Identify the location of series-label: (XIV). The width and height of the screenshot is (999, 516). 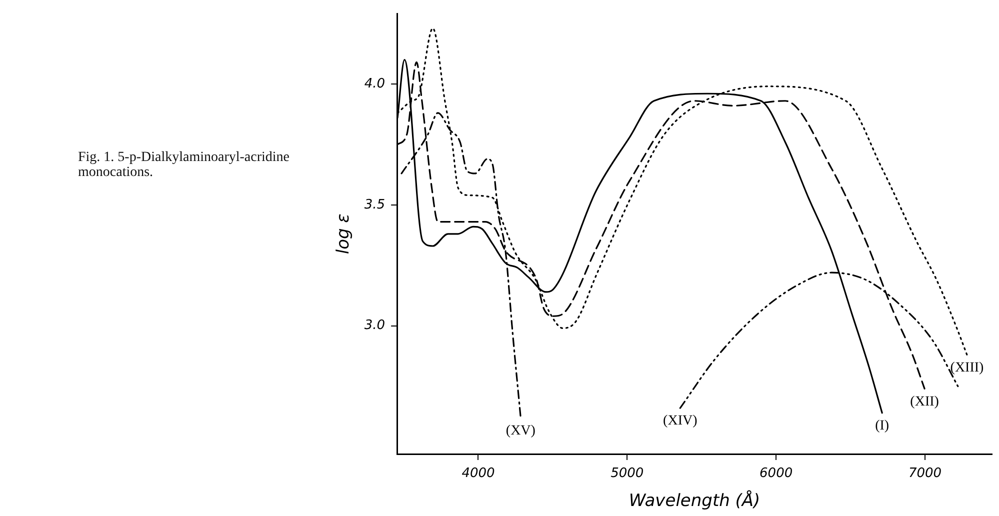
(680, 421).